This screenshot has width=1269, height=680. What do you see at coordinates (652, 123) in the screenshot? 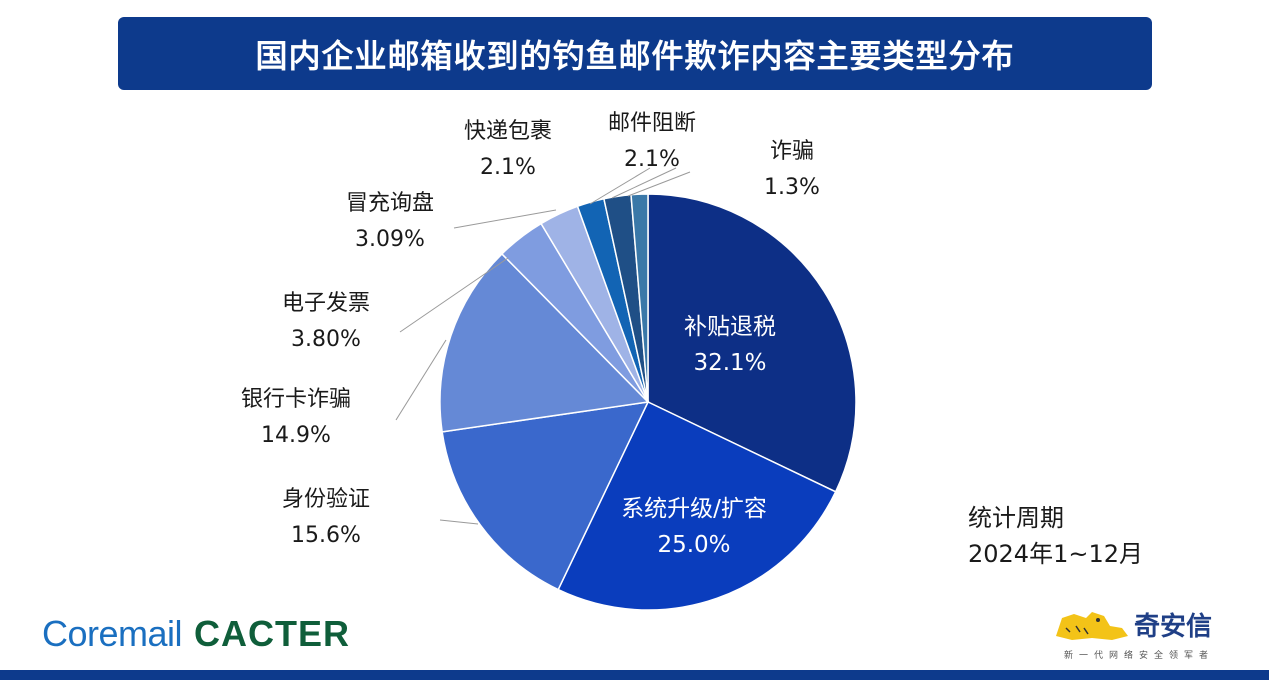
I see `slice-category-label: 邮件阻断` at bounding box center [652, 123].